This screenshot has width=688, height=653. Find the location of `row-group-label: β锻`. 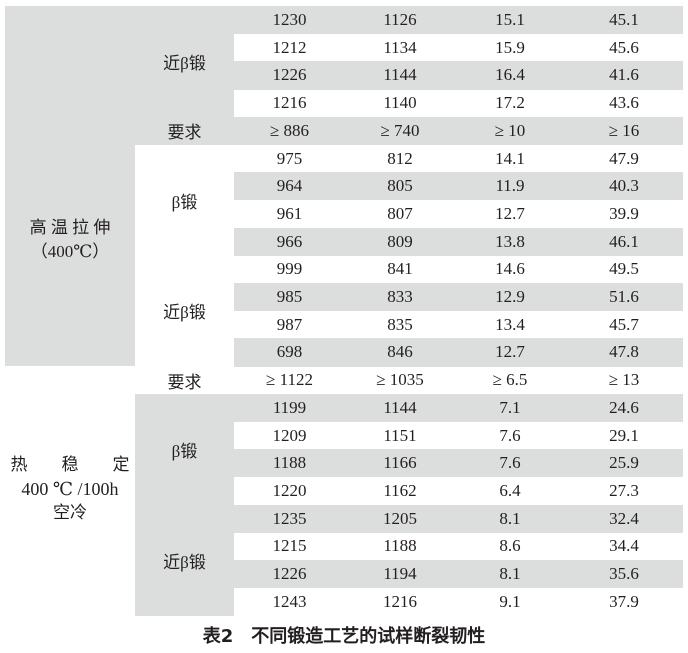

row-group-label: β锻 is located at coordinates (184, 202).